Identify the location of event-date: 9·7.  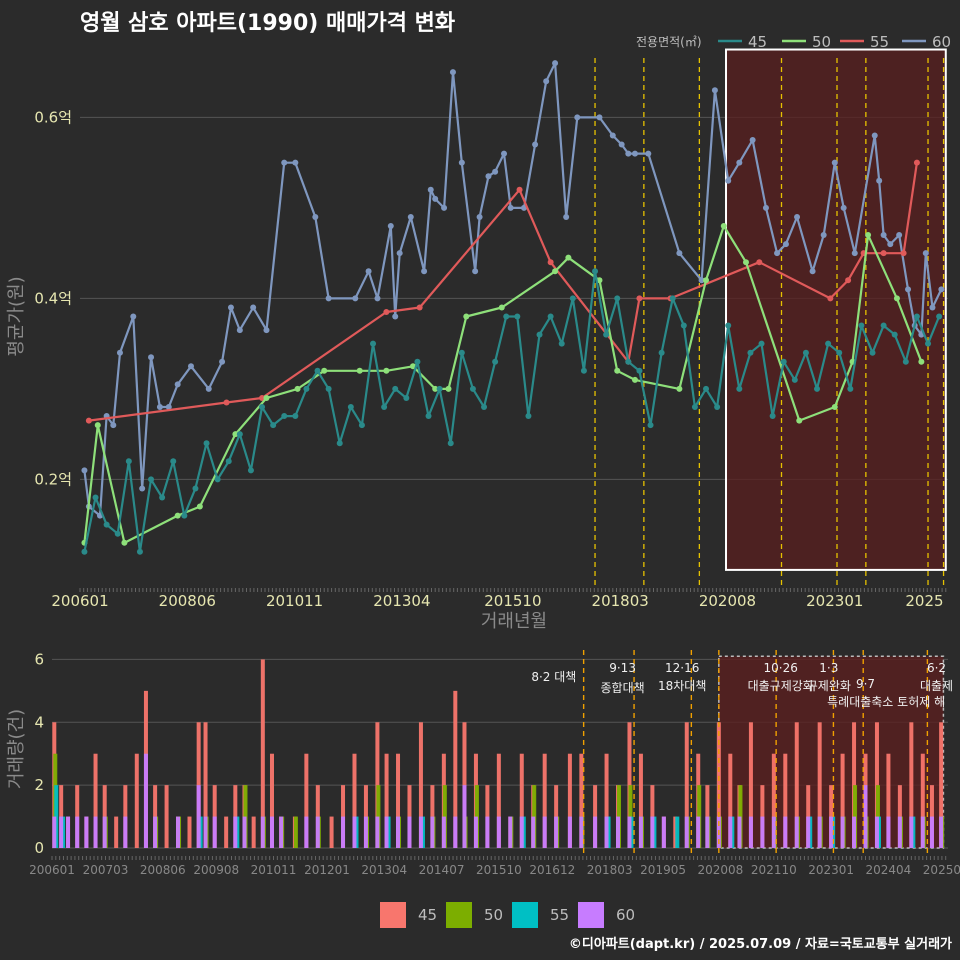
(865, 684).